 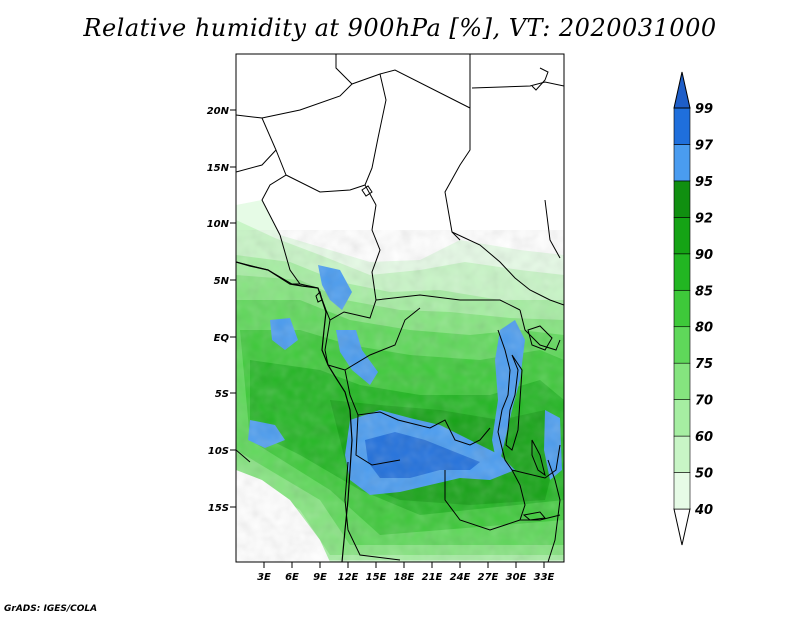 I want to click on colorbar-label: 50, so click(x=704, y=474).